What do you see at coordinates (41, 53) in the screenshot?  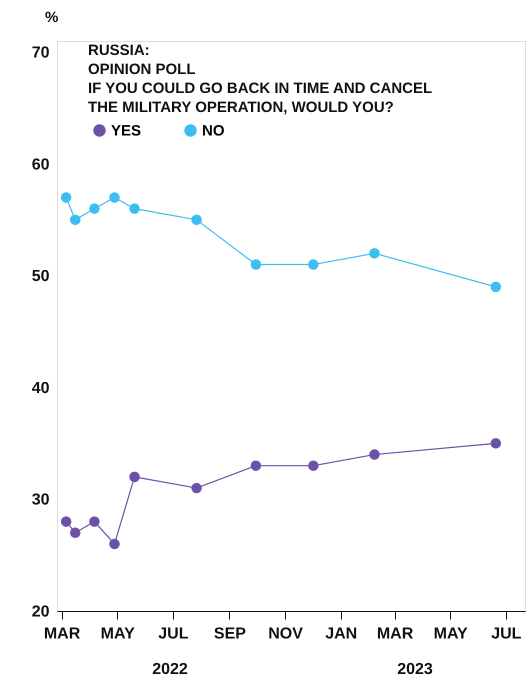 I see `y-tick-label: 70` at bounding box center [41, 53].